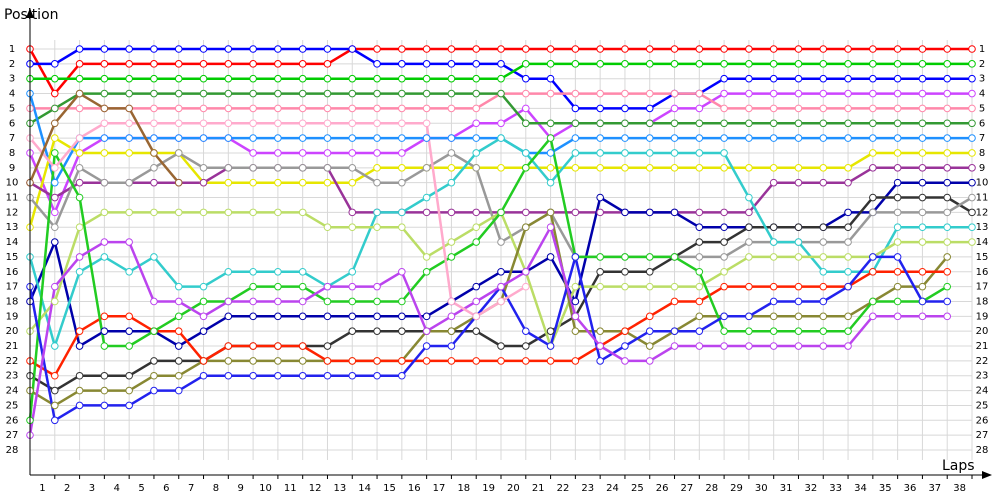 The height and width of the screenshot is (500, 1000). I want to click on y-tick-label-right: 9, so click(982, 168).